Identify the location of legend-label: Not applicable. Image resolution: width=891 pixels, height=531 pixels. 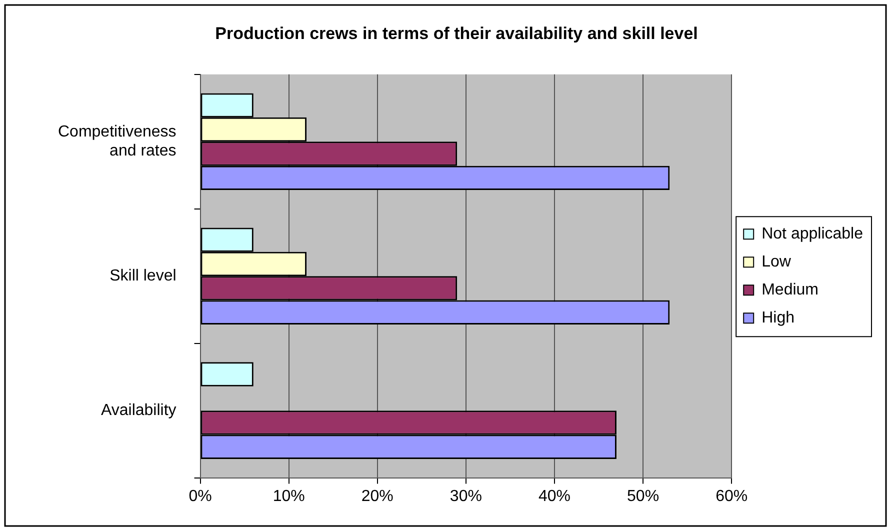
(813, 234).